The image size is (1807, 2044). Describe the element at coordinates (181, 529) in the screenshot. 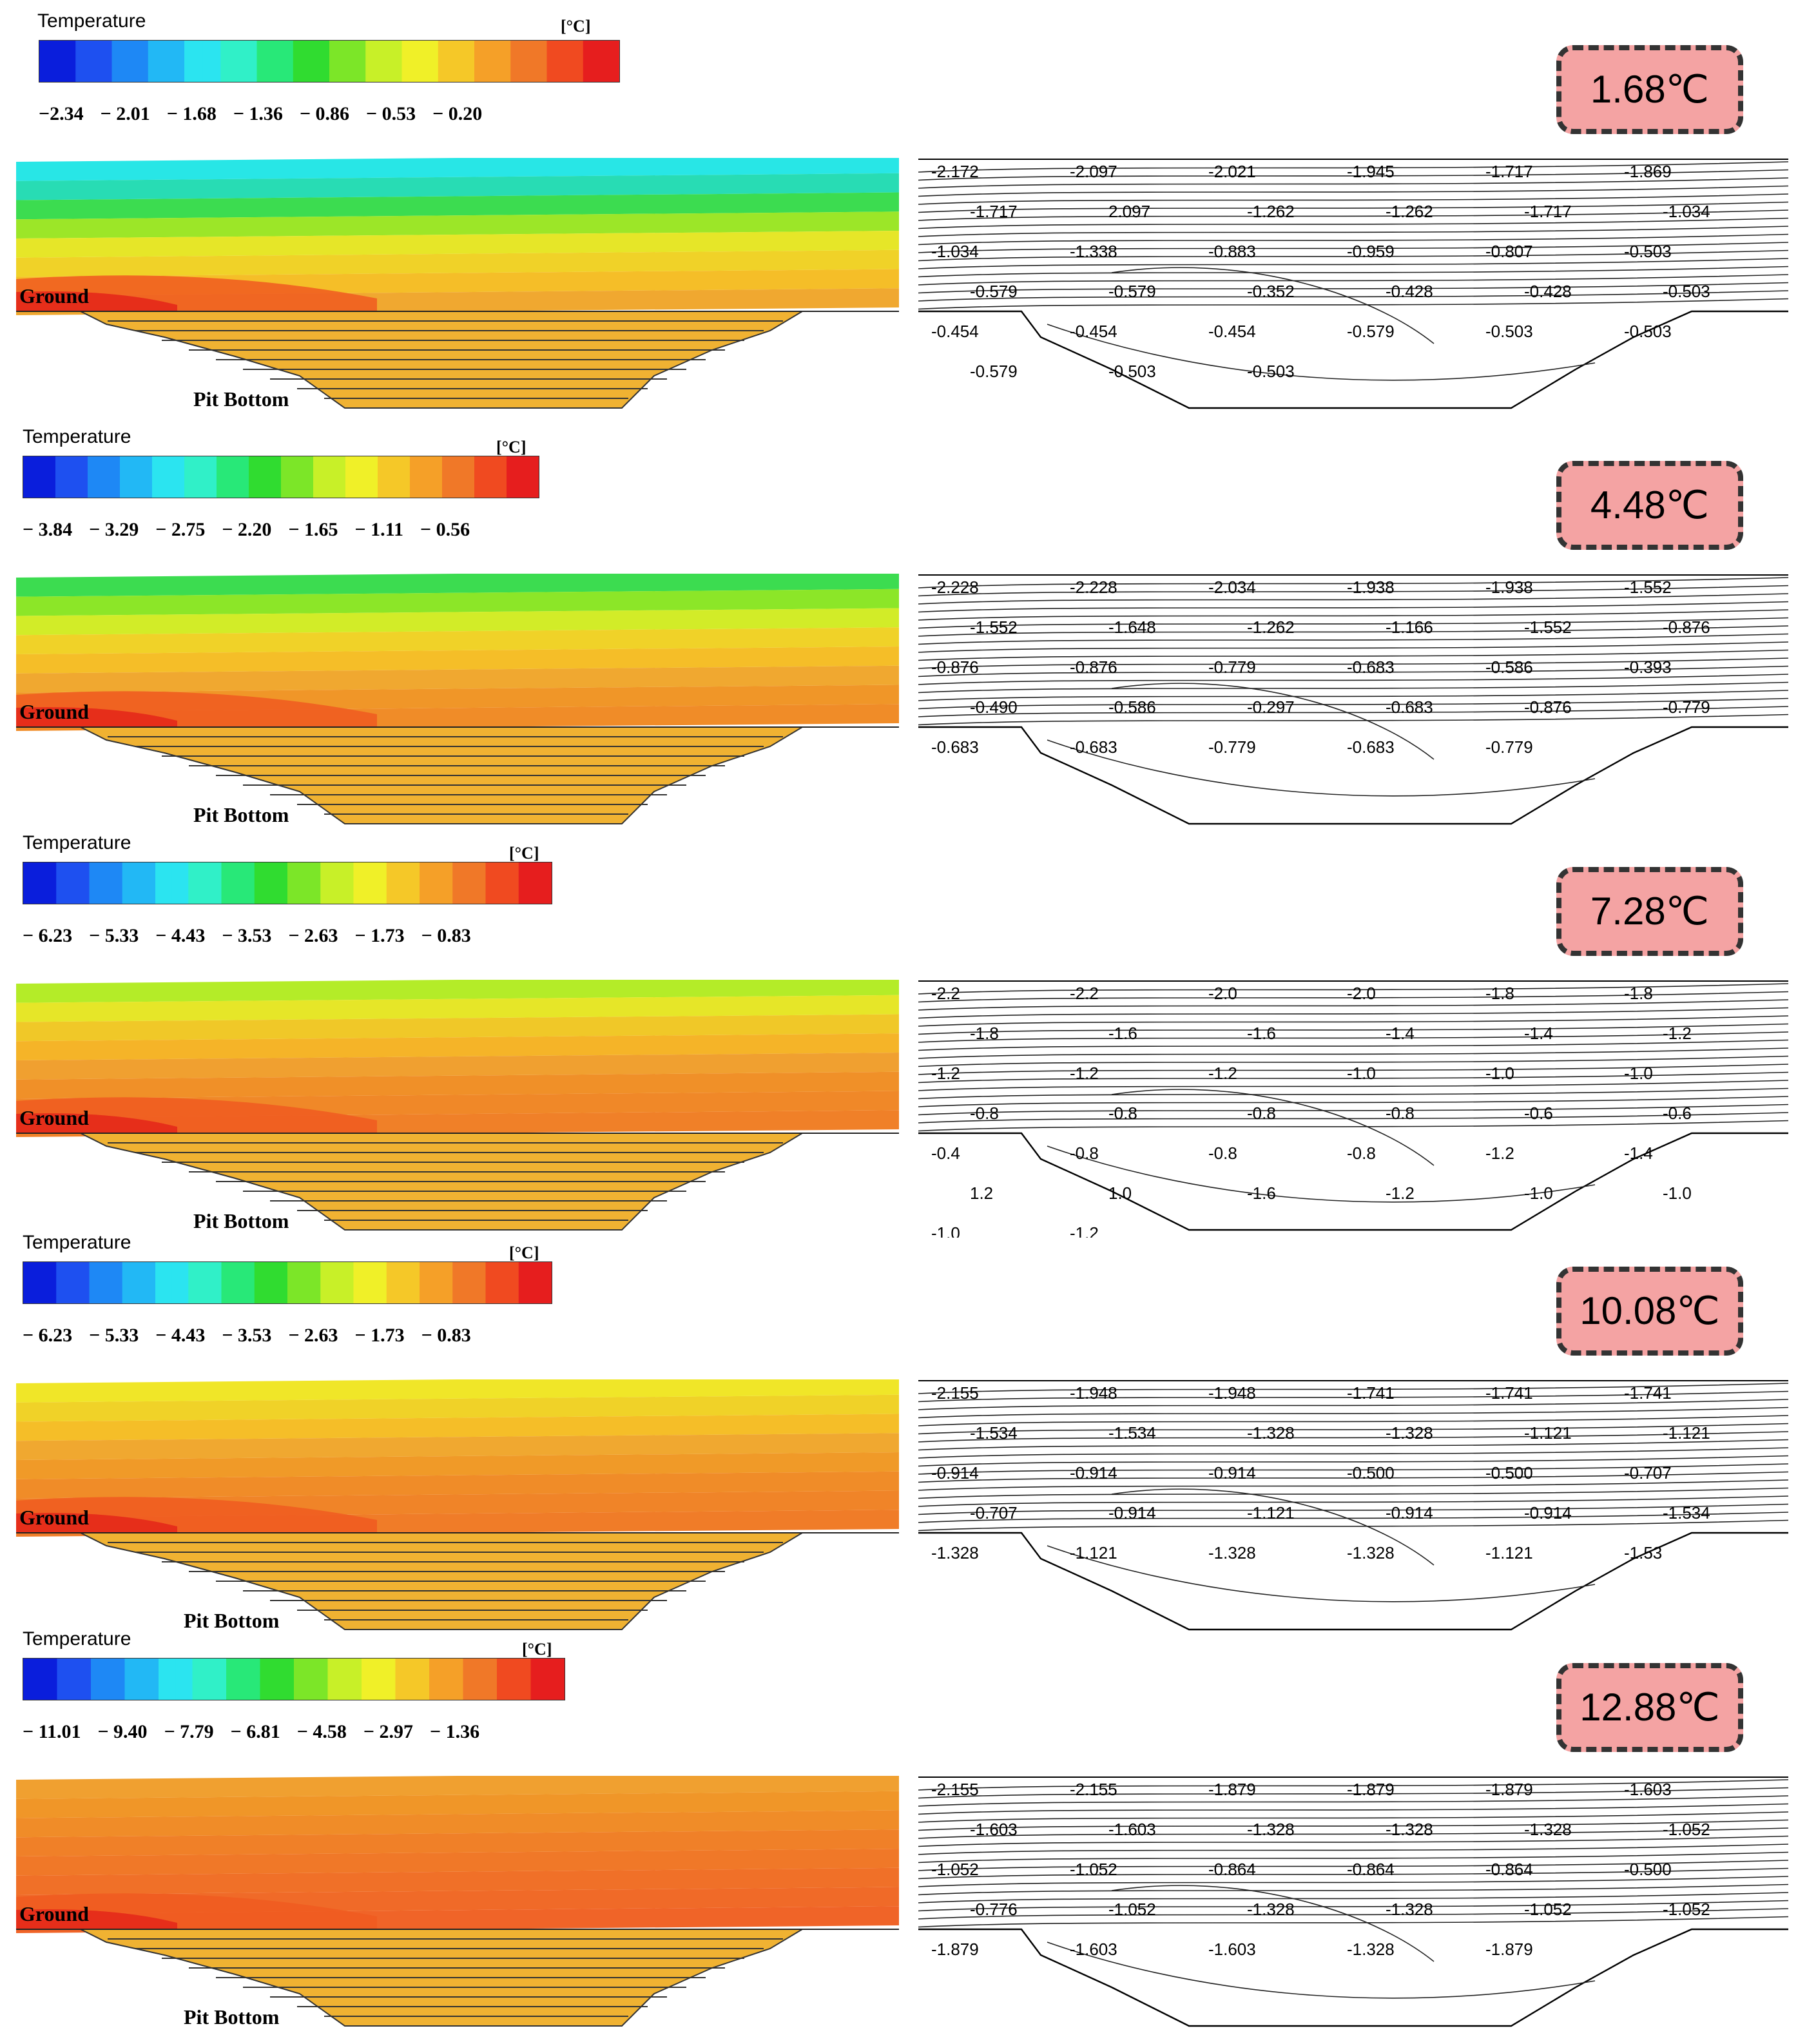

I see `colorbar-tick-label: − 2.75` at that location.